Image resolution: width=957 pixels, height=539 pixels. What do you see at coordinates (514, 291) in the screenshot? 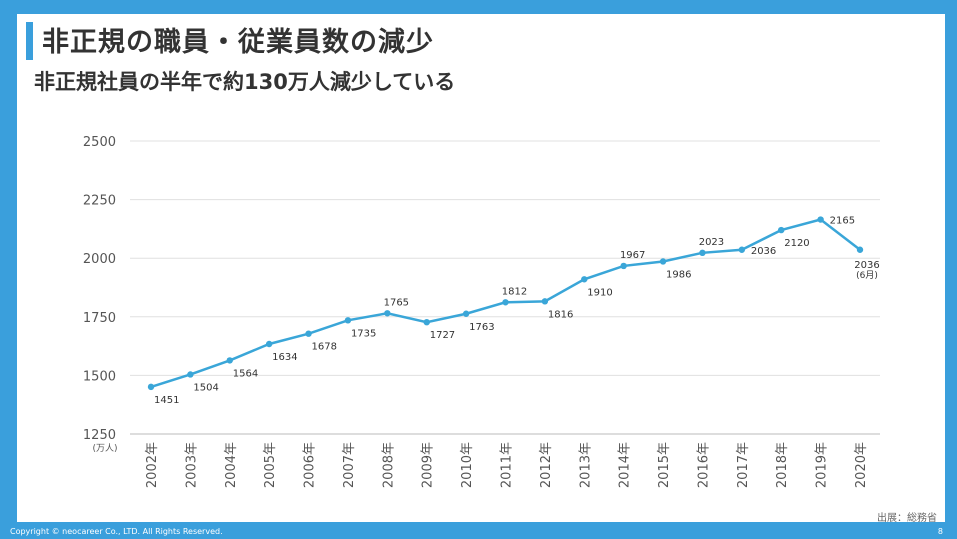
I see `data-label: 1812` at bounding box center [514, 291].